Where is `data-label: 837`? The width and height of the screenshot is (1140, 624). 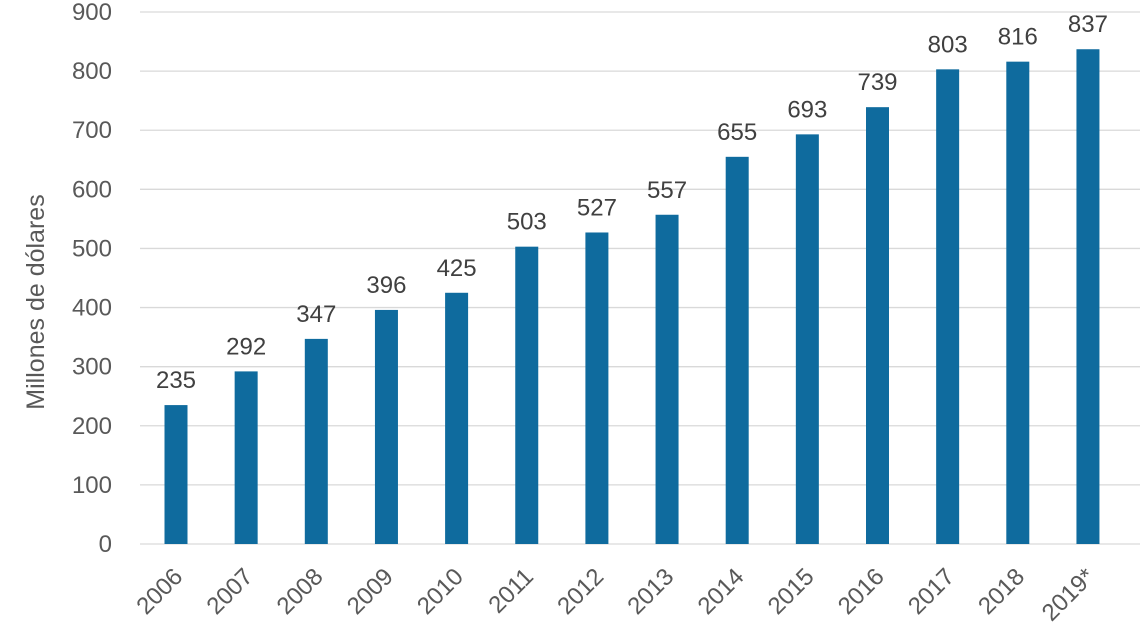 data-label: 837 is located at coordinates (1088, 24).